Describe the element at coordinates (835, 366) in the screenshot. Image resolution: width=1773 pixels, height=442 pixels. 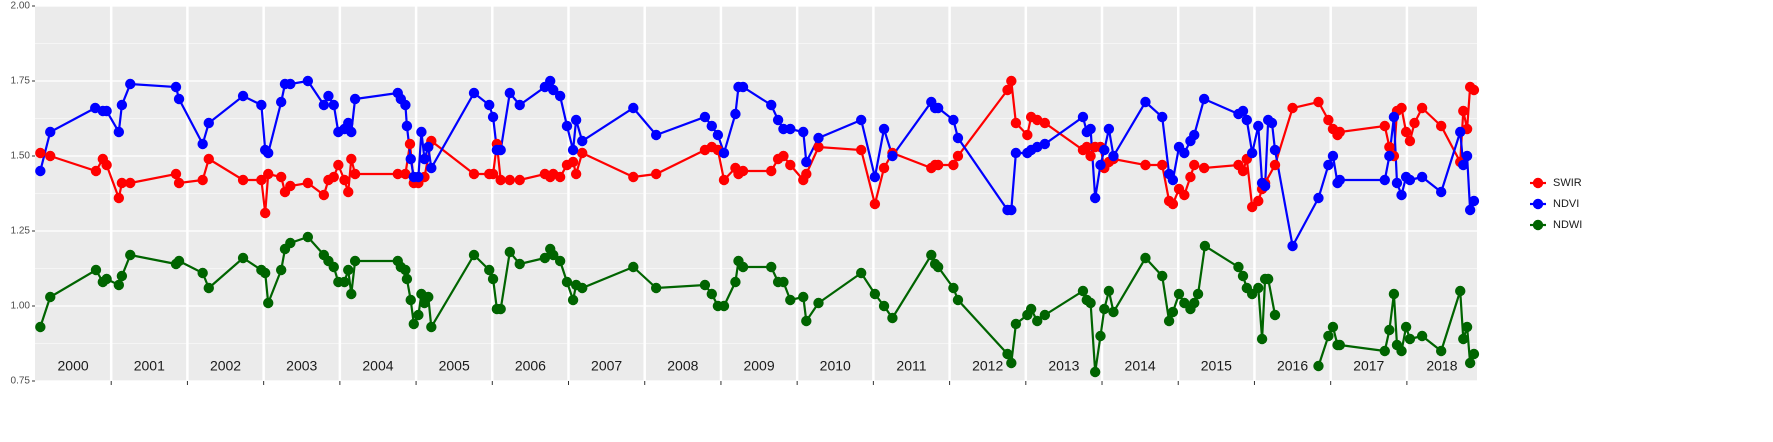
I see `year-label: 2010` at that location.